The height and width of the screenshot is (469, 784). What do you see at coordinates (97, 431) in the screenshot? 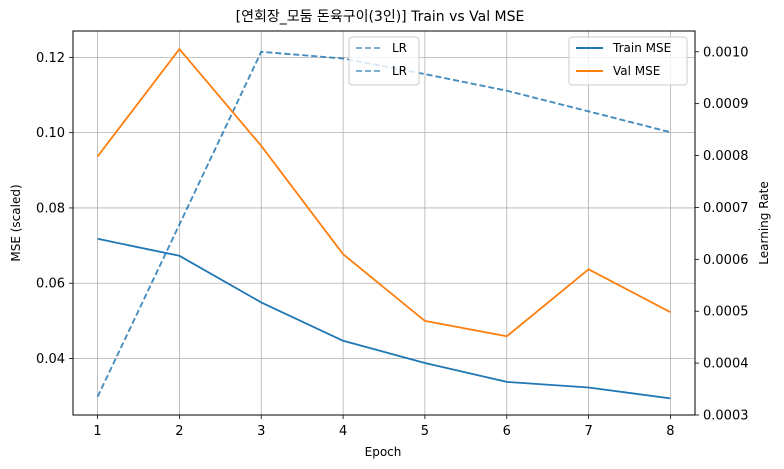
I see `x-tick-label: 1` at bounding box center [97, 431].